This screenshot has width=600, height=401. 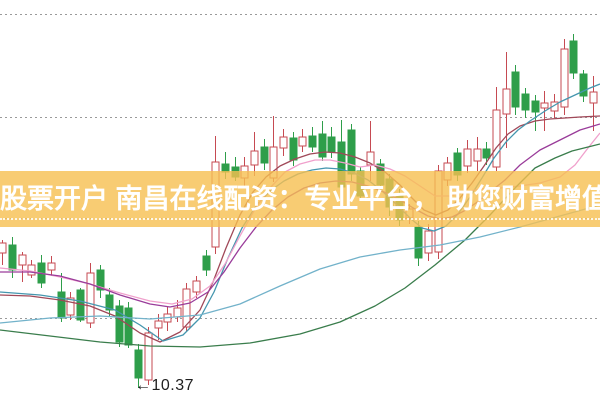 I want to click on gridline-overlay, so click(x=300, y=219).